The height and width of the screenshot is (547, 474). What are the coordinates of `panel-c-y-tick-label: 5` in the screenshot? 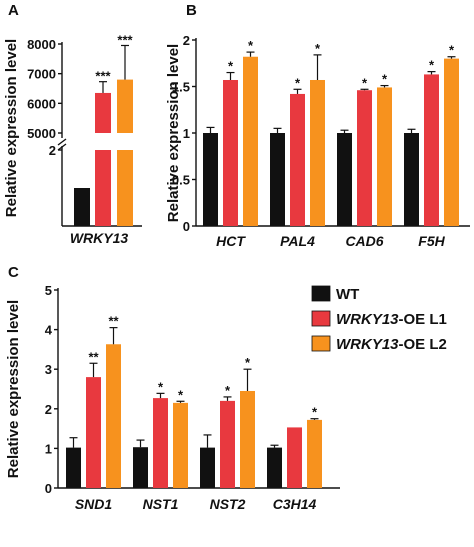 It's located at (48, 290).